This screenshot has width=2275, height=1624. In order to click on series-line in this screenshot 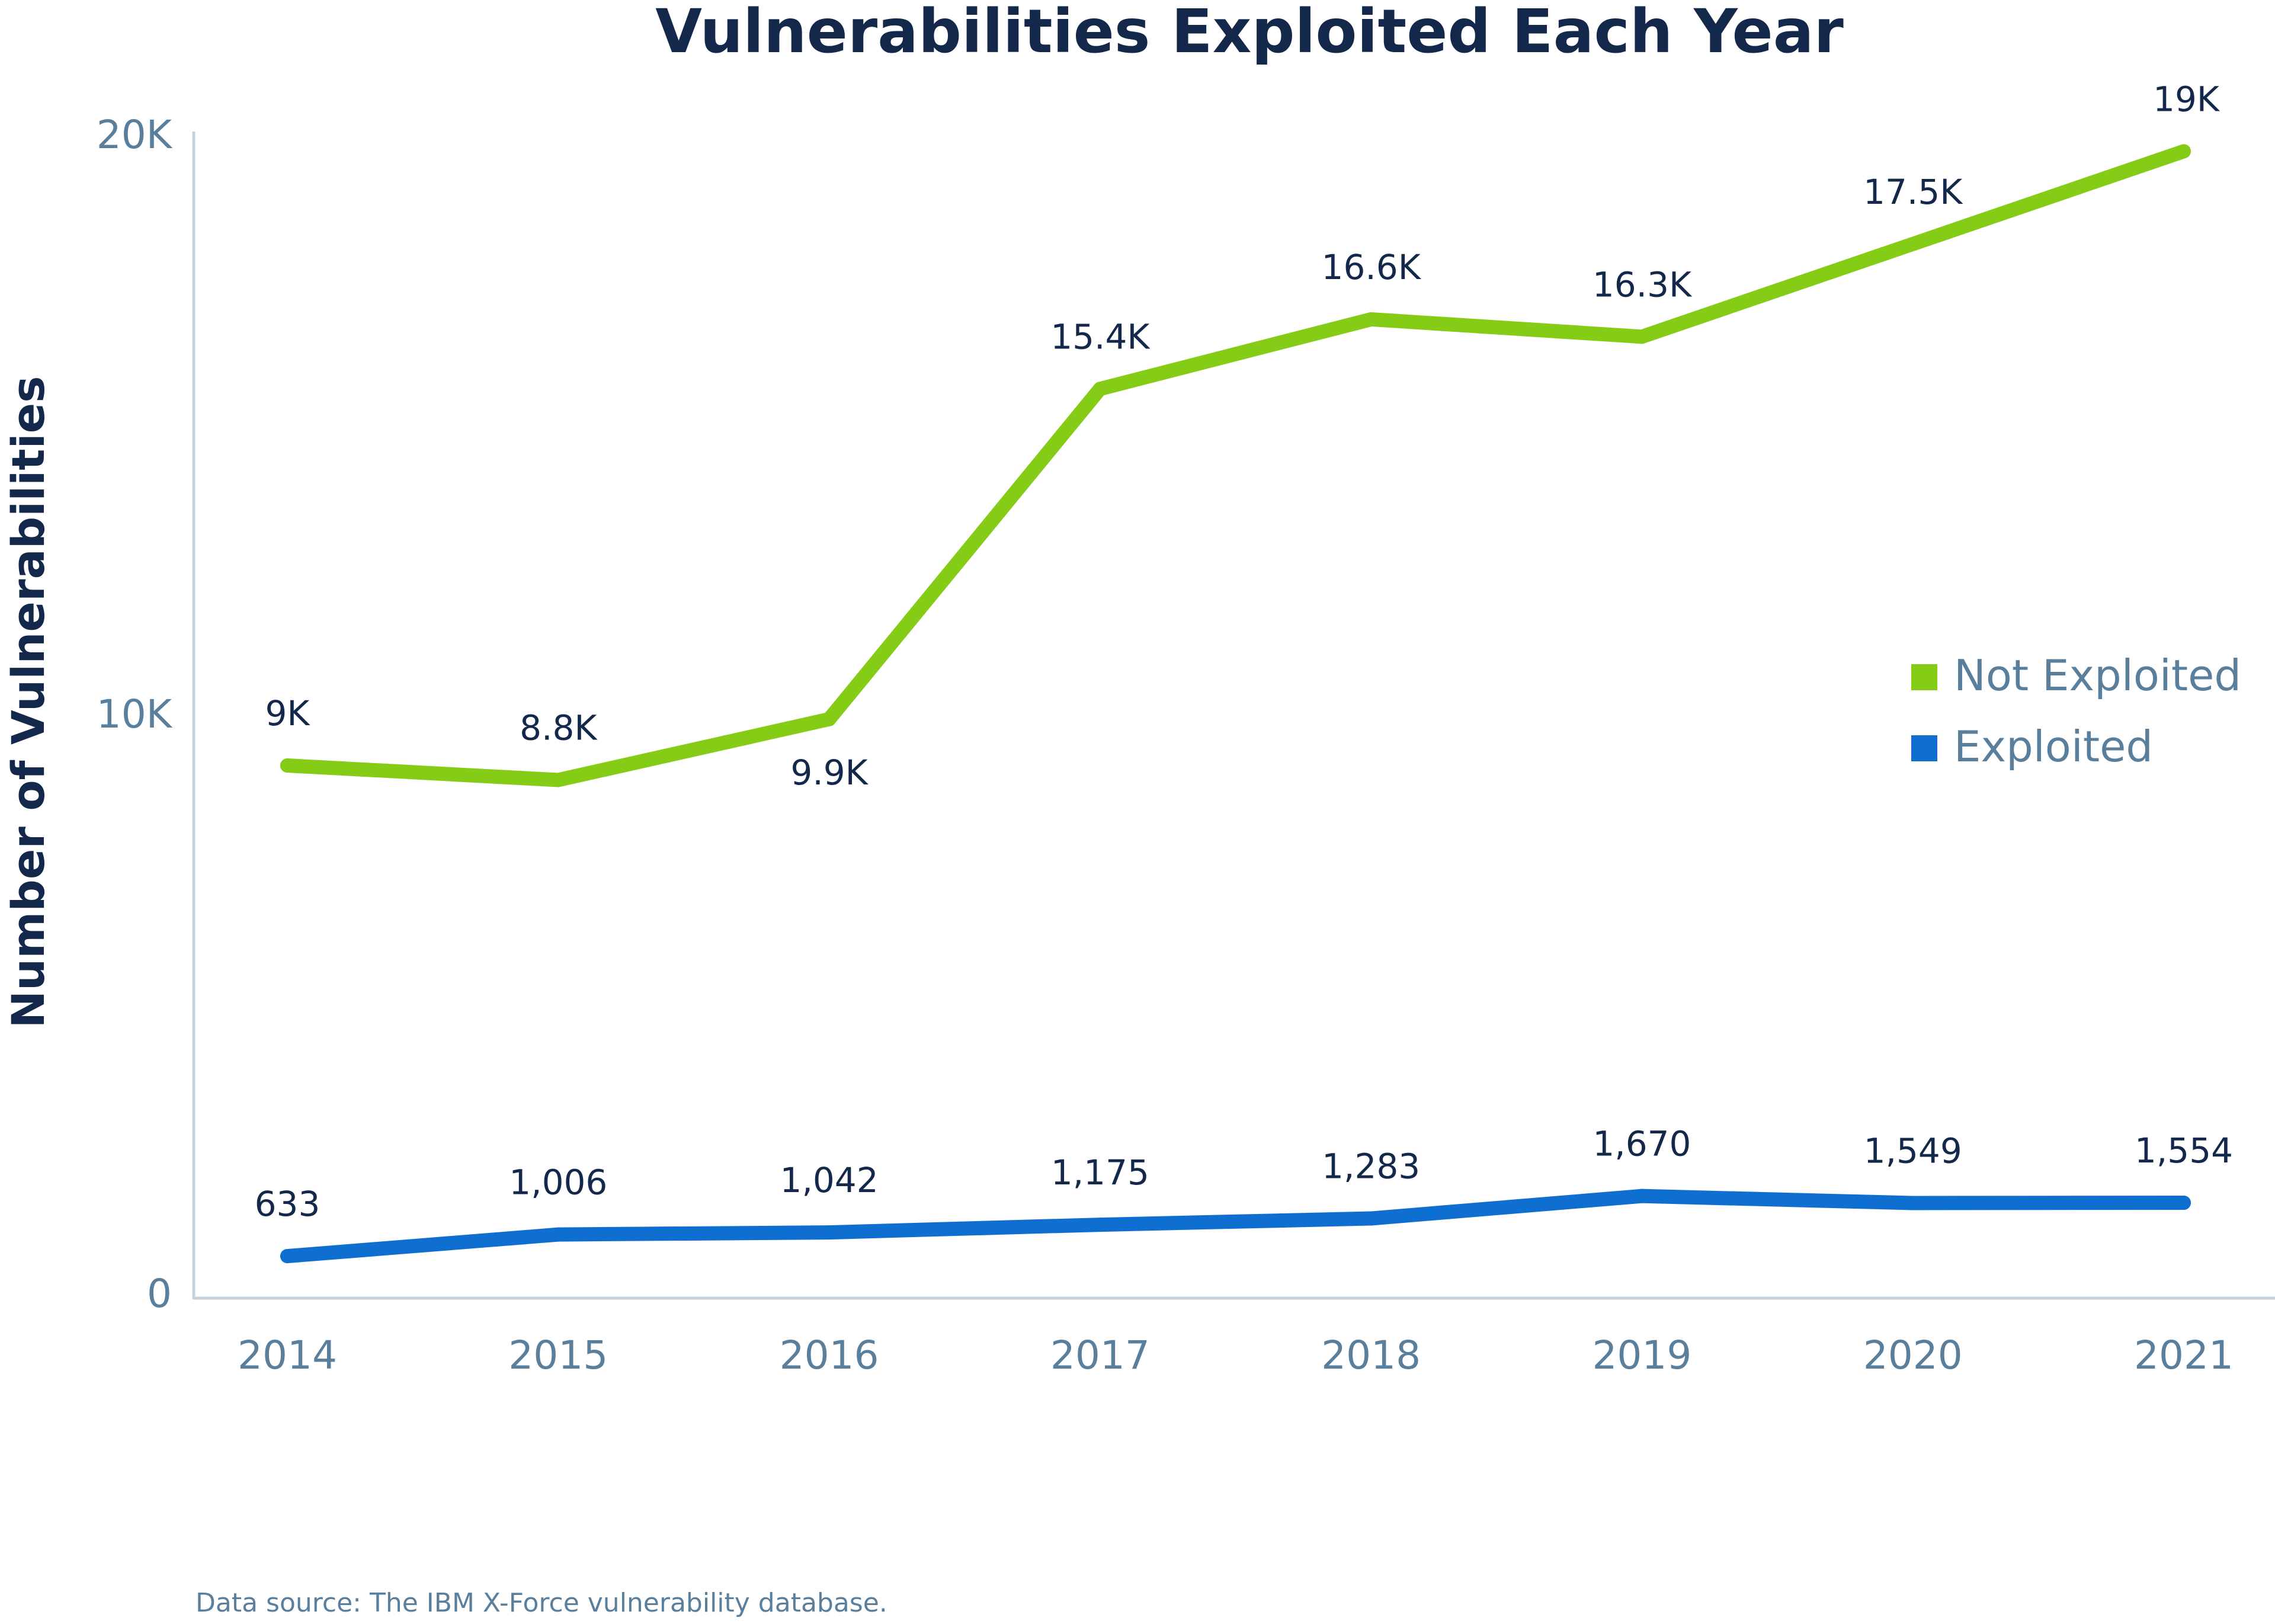, I will do `click(1235, 1226)`.